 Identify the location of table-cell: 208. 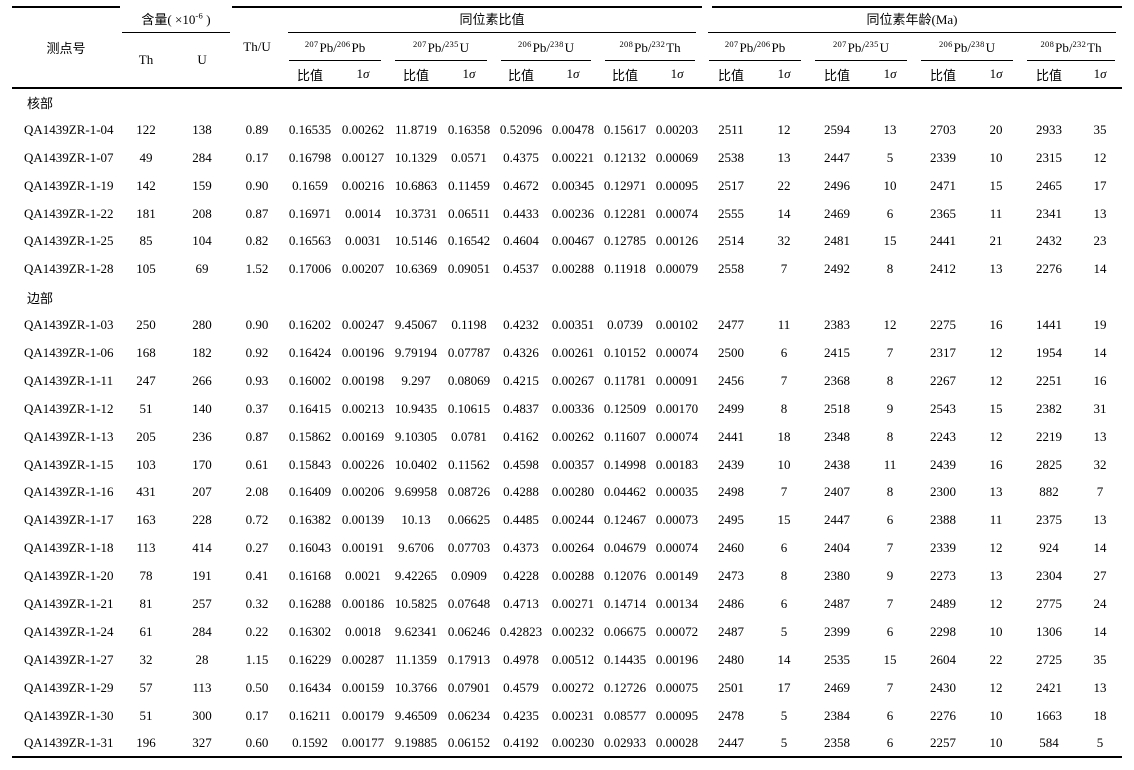
(202, 213).